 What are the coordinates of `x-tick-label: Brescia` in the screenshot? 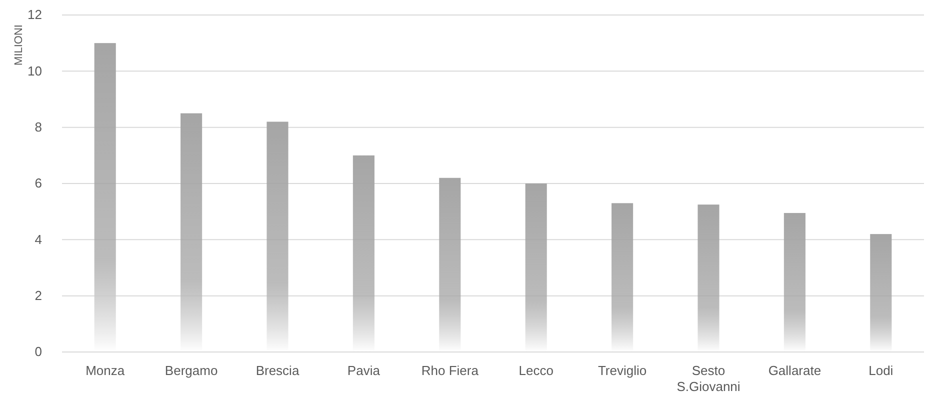 It's located at (278, 370).